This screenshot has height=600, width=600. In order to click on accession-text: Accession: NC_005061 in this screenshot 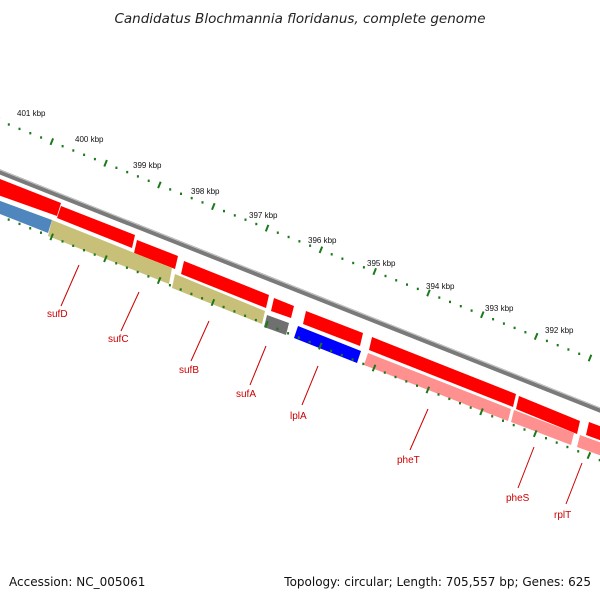, I will do `click(77, 582)`.